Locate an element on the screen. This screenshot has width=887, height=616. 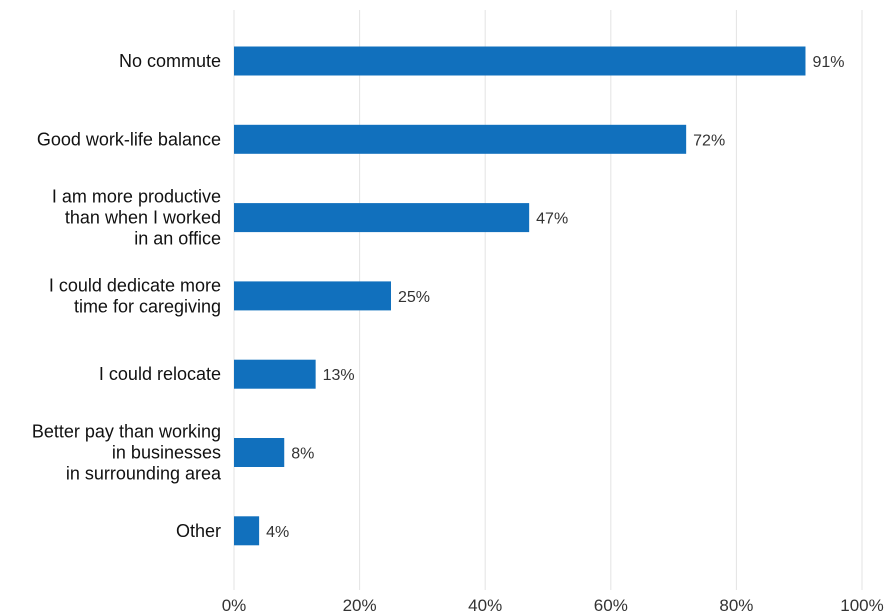
category-label-line: I could dedicate more is located at coordinates (135, 285).